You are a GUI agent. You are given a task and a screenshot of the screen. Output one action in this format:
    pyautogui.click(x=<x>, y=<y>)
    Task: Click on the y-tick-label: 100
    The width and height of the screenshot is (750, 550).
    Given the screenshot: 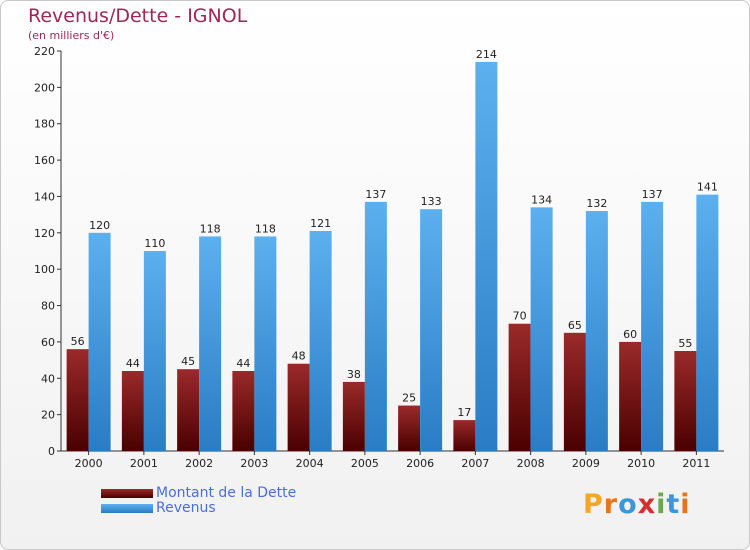 What is the action you would take?
    pyautogui.click(x=44, y=269)
    